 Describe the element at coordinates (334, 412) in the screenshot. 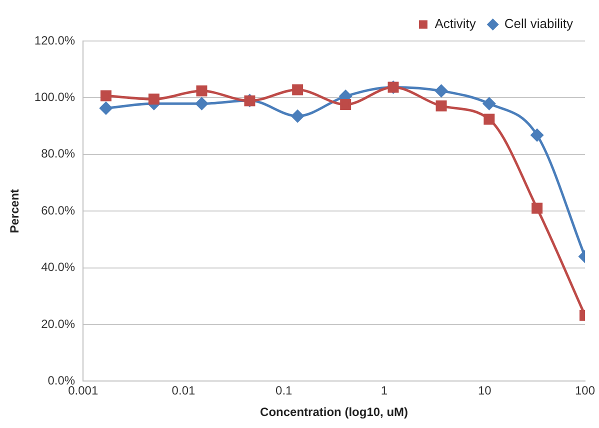

I see `x-axis-title: Concentration (log10, uM)` at that location.